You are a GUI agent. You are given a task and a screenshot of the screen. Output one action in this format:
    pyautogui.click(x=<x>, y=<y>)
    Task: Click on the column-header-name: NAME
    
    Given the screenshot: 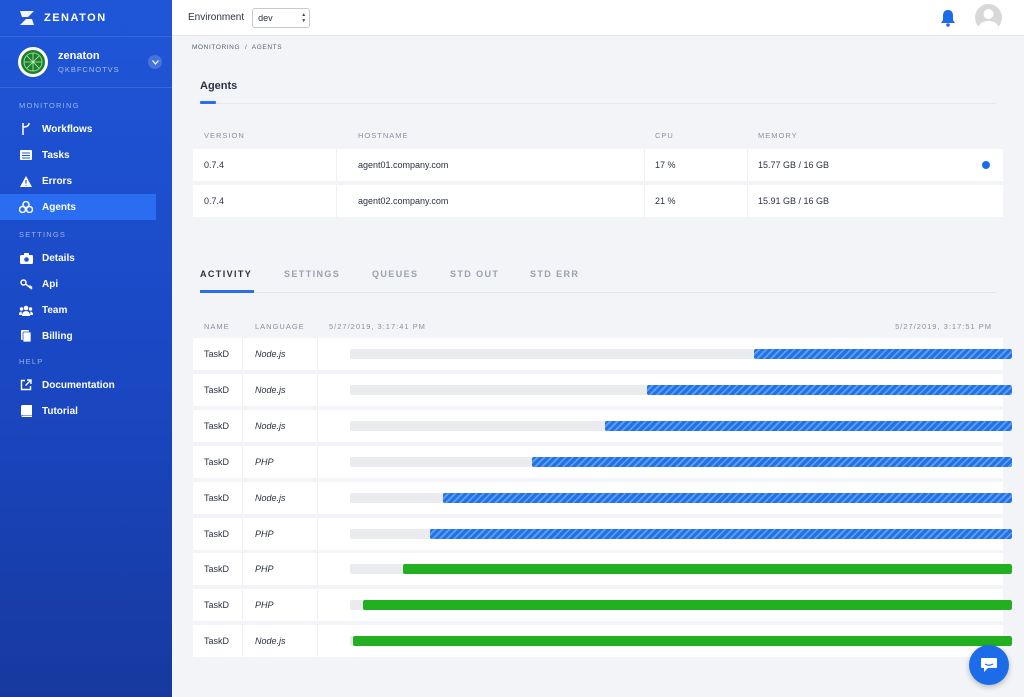 What is the action you would take?
    pyautogui.click(x=217, y=326)
    